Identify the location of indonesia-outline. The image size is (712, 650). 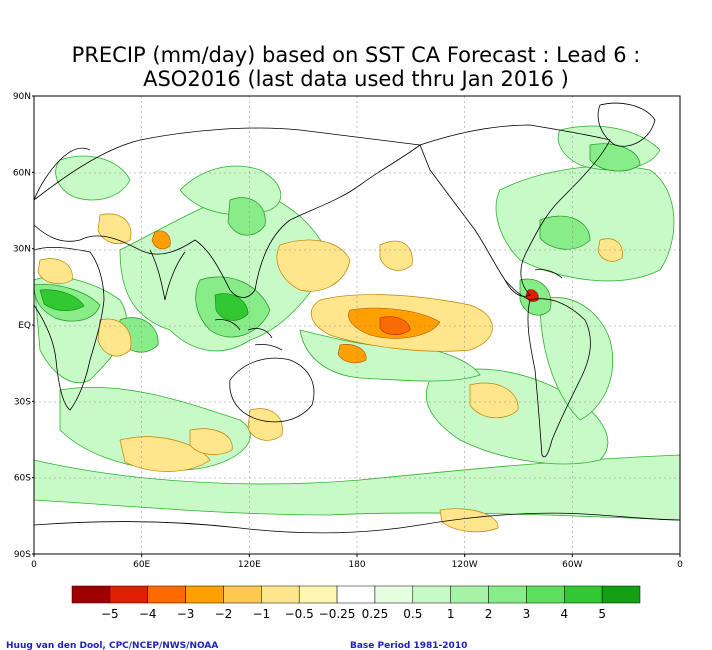
(248, 335).